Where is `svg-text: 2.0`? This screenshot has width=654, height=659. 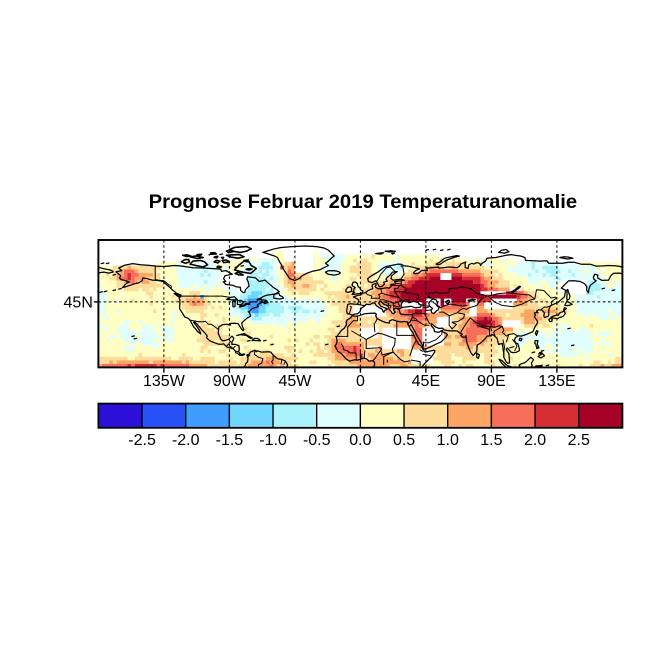 svg-text: 2.0 is located at coordinates (535, 440).